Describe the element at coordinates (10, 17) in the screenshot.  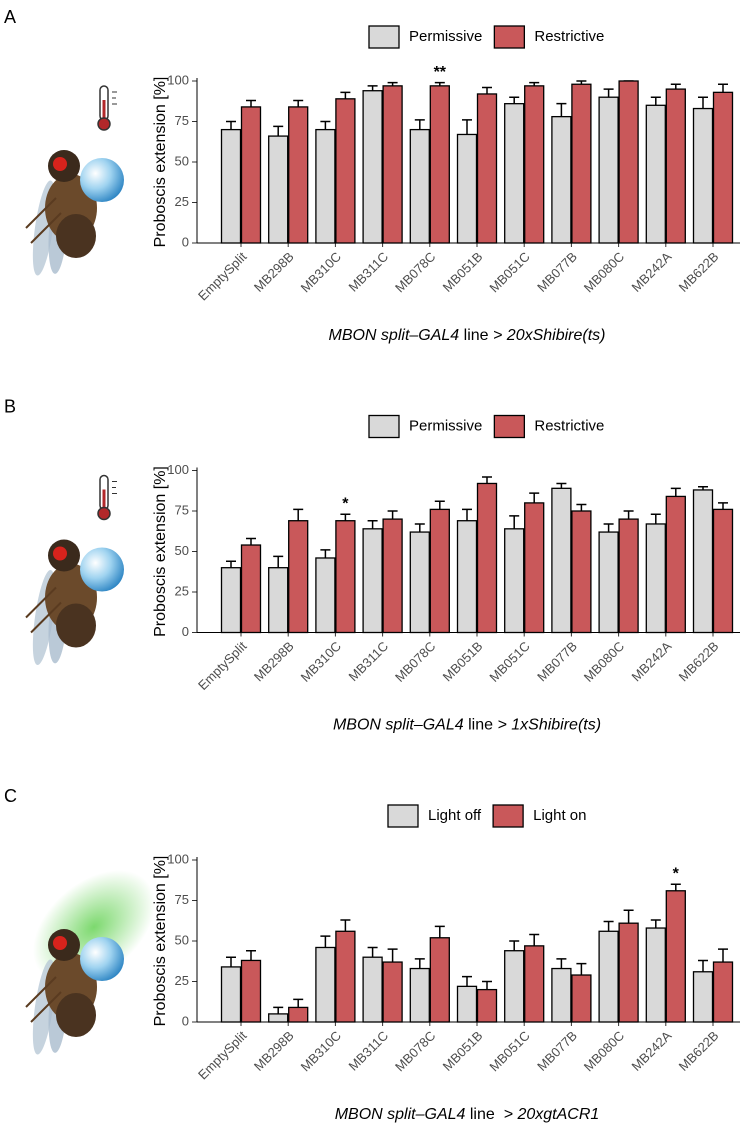
I see `panel-letter: A` at that location.